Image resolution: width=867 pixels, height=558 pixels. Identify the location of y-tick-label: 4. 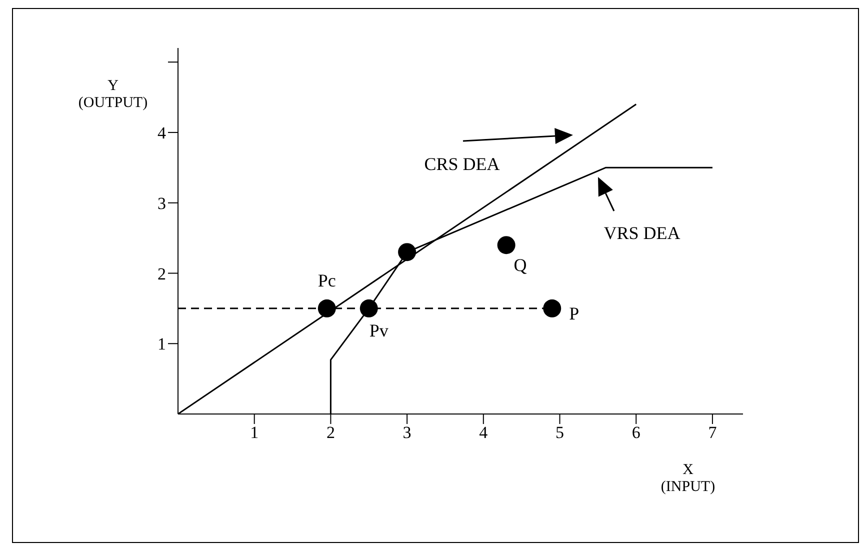
(162, 132).